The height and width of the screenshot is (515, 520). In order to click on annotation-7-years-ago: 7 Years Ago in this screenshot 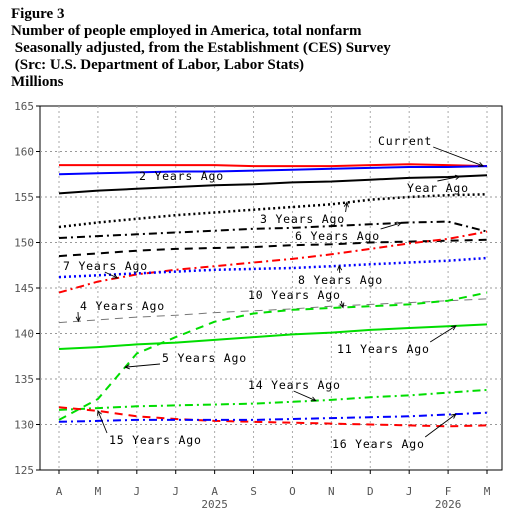, I will do `click(105, 266)`.